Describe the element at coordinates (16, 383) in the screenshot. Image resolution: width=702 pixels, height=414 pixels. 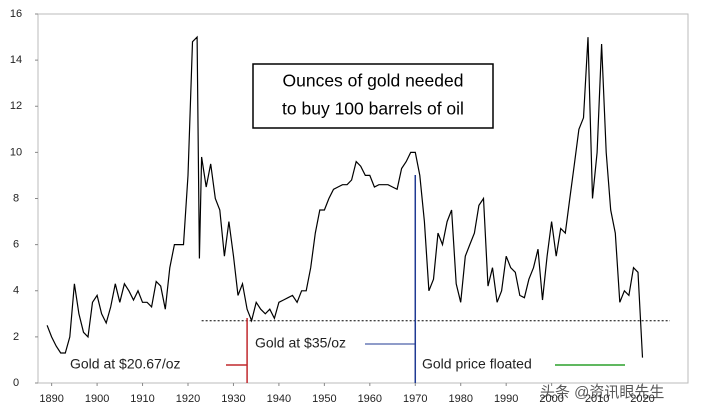
I see `y-tick-label: 0` at that location.